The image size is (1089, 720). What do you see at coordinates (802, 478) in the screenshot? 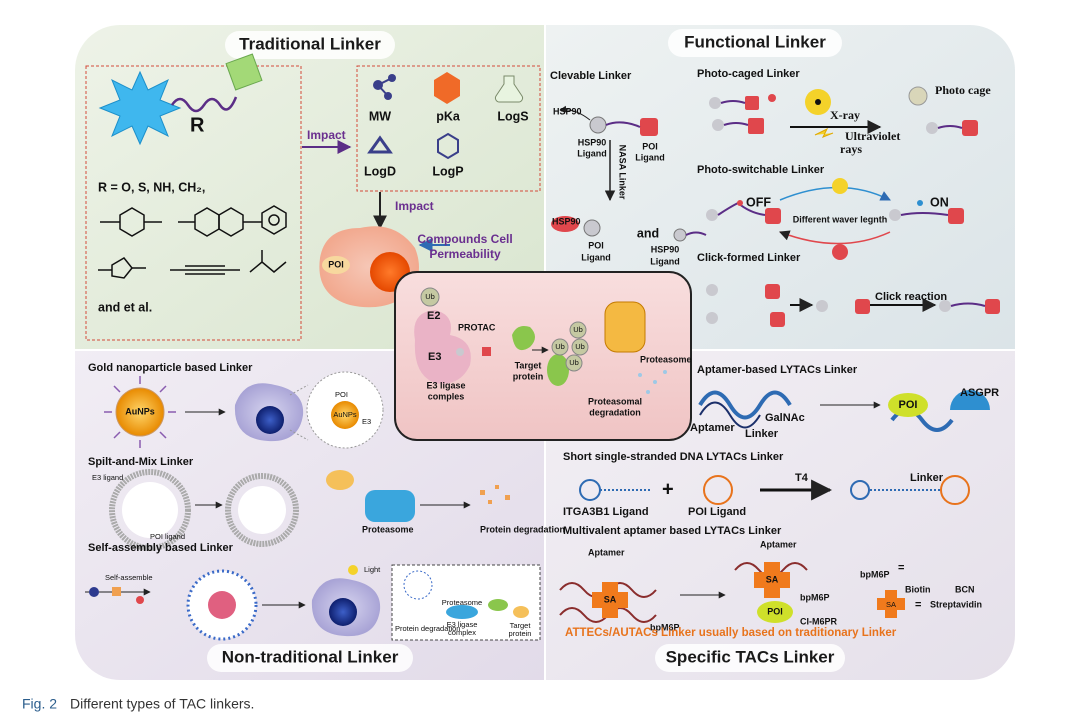
I see `label: T4` at bounding box center [802, 478].